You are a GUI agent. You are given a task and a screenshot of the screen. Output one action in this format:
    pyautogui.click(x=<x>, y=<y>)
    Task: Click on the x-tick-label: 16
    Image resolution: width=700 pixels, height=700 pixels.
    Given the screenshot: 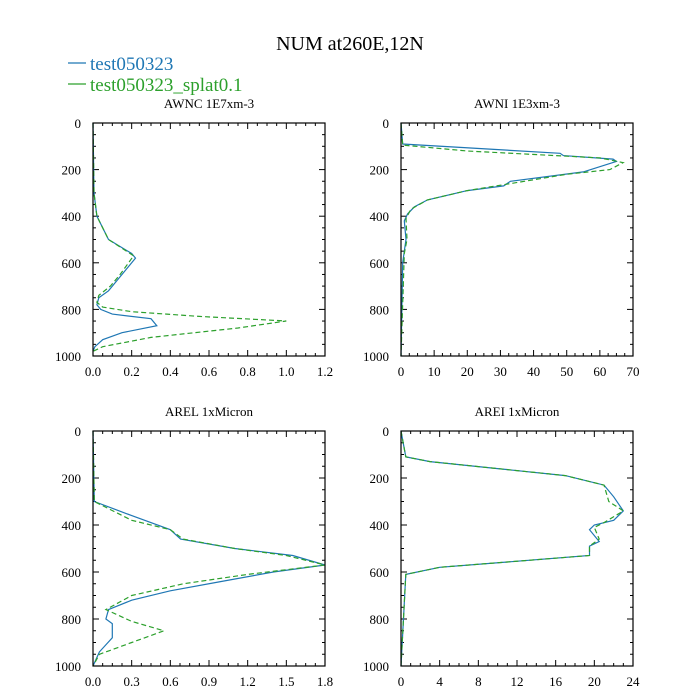 What is the action you would take?
    pyautogui.click(x=556, y=681)
    